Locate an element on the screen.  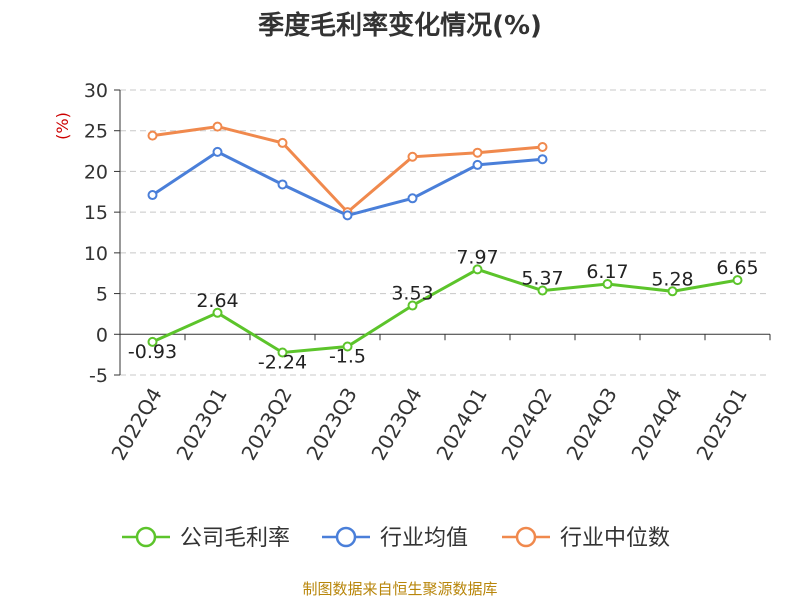
y-tick-label: 20 is located at coordinates (96, 172).